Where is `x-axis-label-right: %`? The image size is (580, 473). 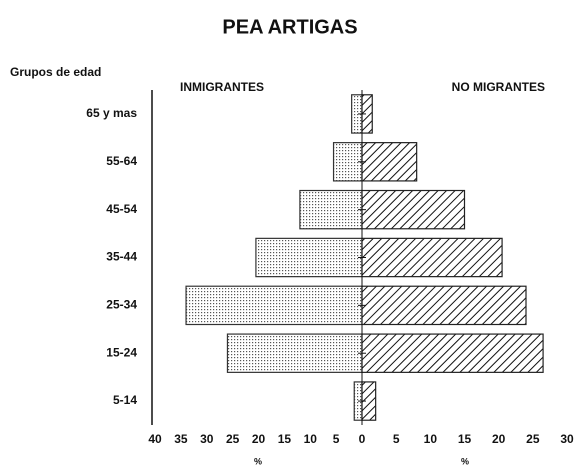
x-axis-label-right: % is located at coordinates (465, 461).